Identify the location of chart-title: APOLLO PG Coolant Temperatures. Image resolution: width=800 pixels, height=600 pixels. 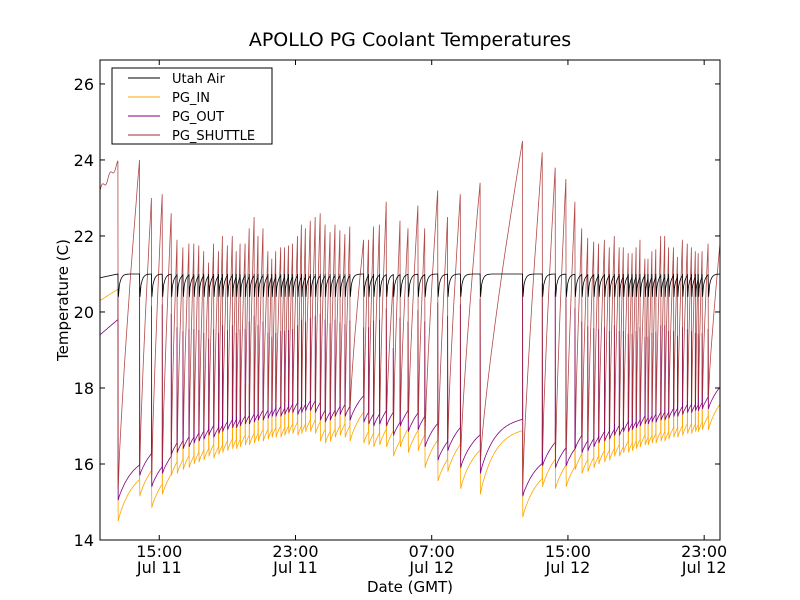
(410, 40).